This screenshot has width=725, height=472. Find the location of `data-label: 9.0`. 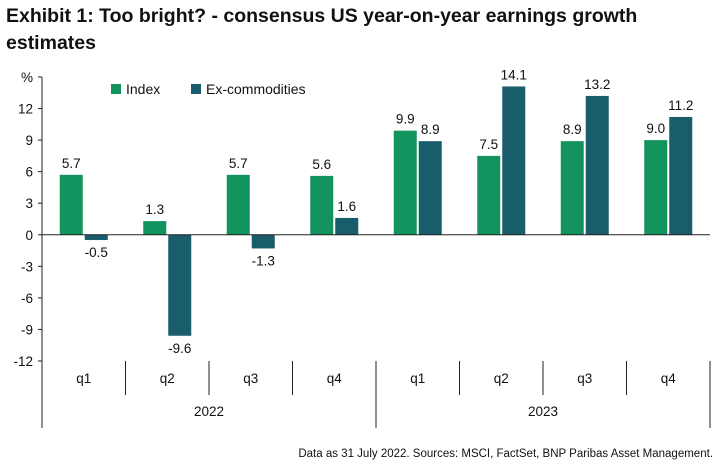

data-label: 9.0 is located at coordinates (655, 128).